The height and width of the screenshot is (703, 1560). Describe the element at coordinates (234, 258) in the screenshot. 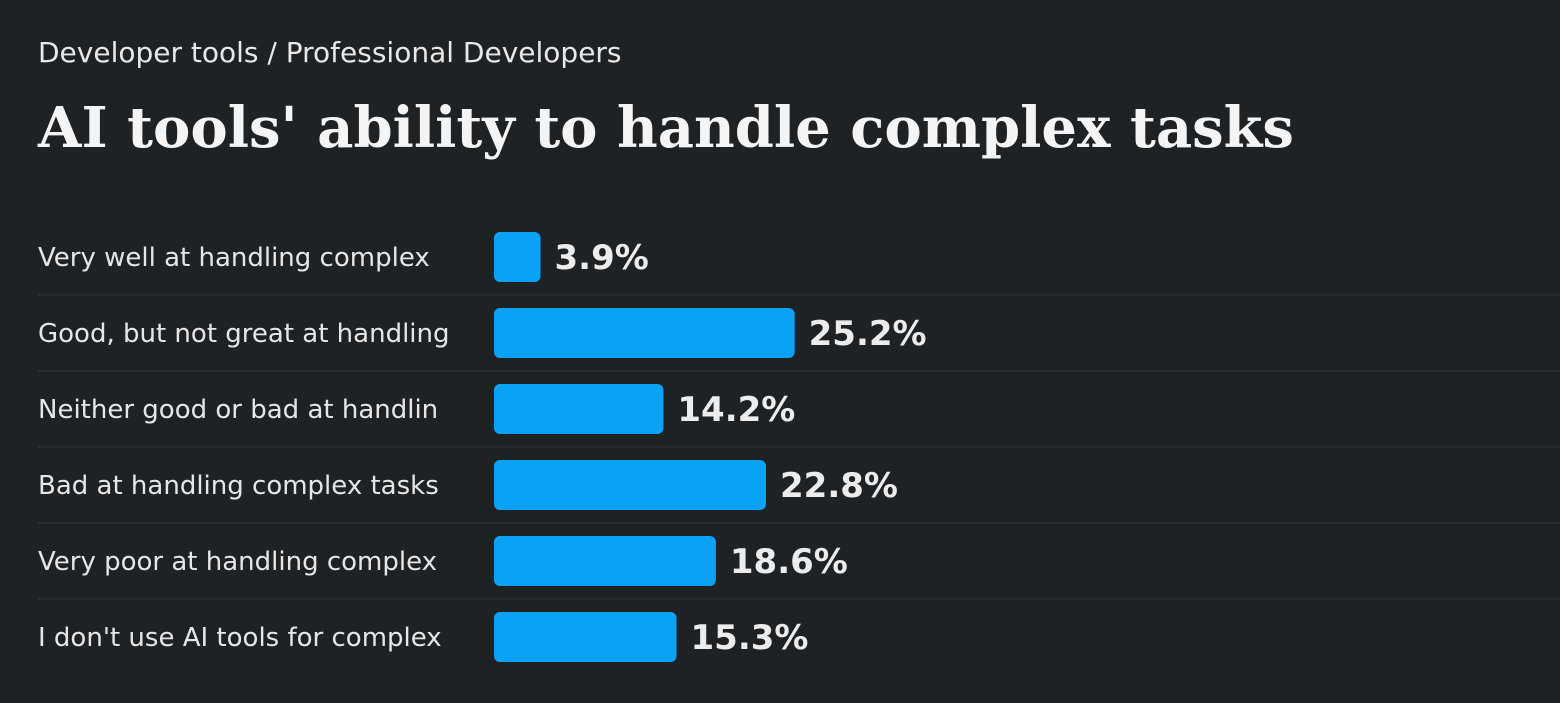

I see `category-label: Very well at handling complex` at that location.